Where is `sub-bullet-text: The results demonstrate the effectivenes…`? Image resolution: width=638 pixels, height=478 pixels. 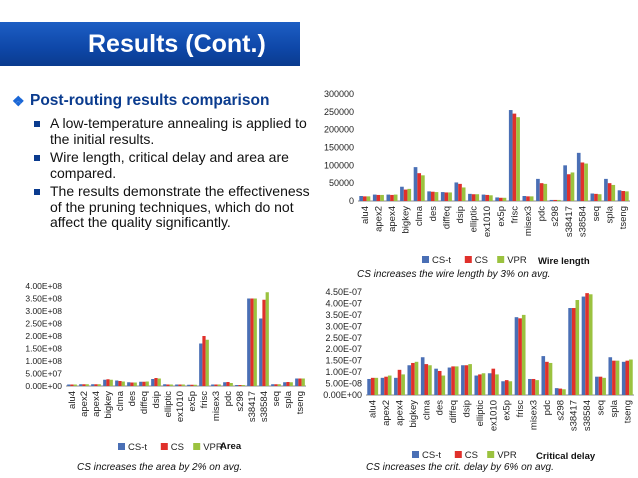
sub-bullet-text: The results demonstrate the effectivenes… is located at coordinates (180, 206).